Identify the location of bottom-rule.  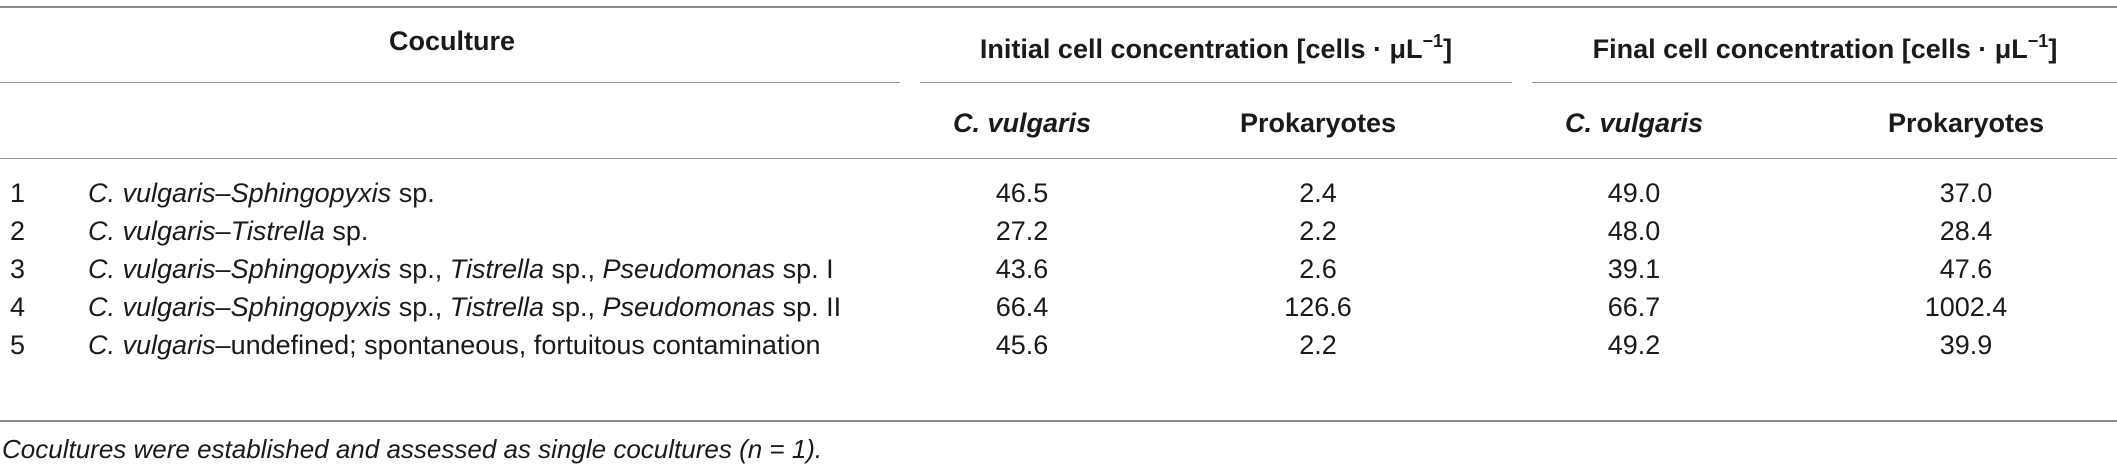
(1058, 421).